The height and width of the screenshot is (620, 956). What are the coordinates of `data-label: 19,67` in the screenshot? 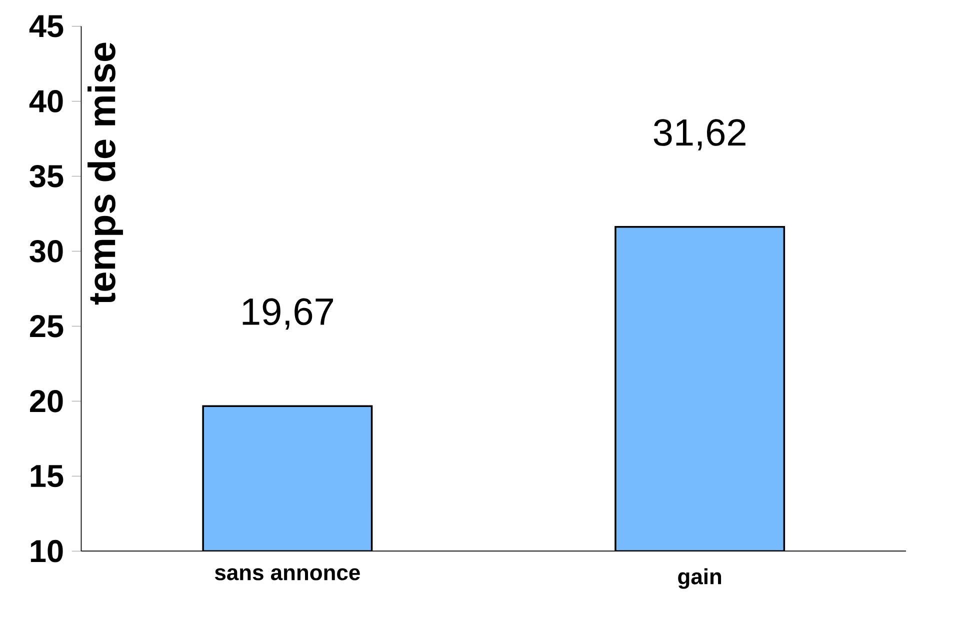 It's located at (287, 314).